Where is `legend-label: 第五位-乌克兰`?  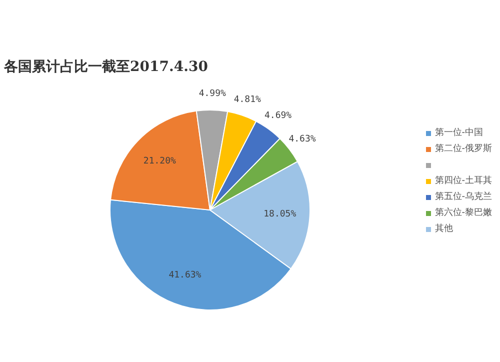 legend-label: 第五位-乌克兰 is located at coordinates (463, 197).